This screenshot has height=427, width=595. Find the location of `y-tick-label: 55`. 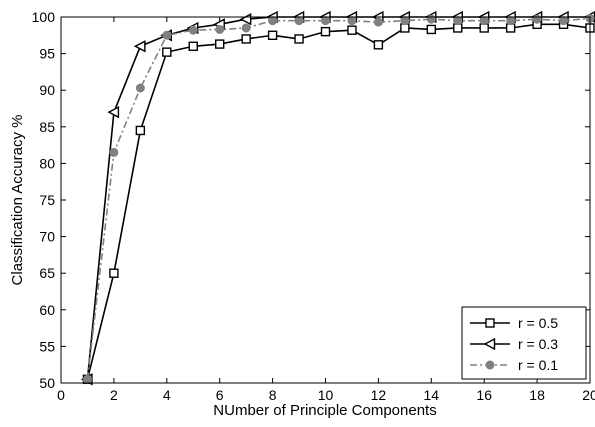

y-tick-label: 55 is located at coordinates (47, 346).